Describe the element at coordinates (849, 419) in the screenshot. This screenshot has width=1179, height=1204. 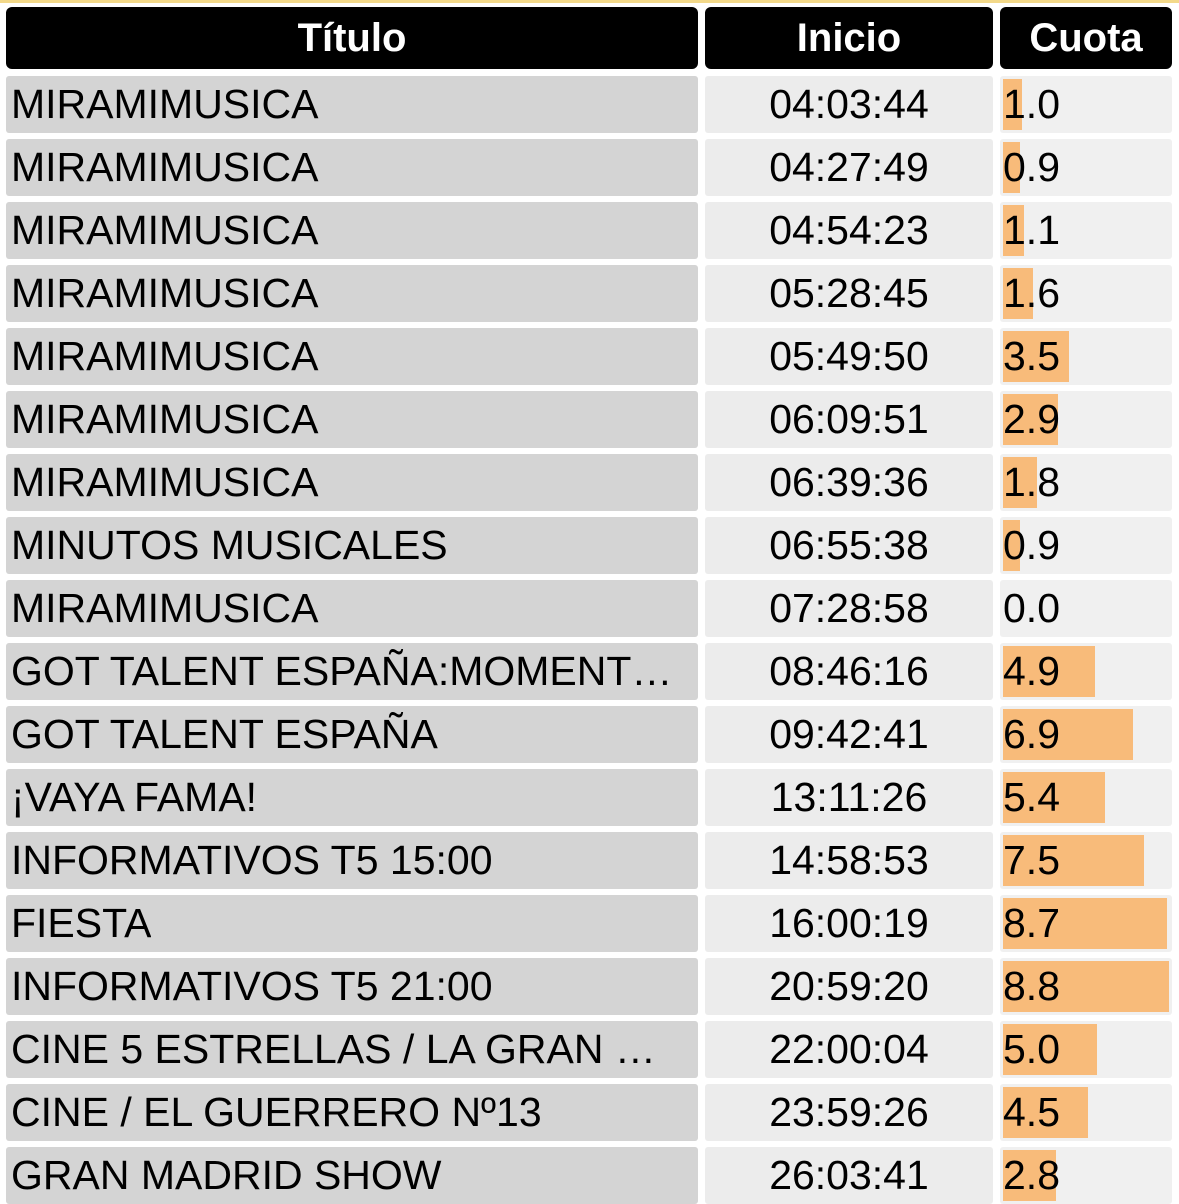
I see `row-start-time: 06:09:51` at that location.